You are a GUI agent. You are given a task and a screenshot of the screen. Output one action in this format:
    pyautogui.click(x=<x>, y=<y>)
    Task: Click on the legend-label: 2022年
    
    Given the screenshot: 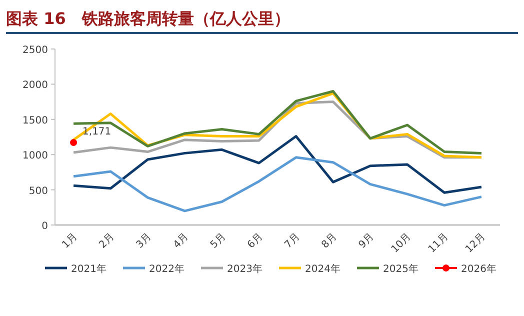 What is the action you would take?
    pyautogui.click(x=166, y=269)
    